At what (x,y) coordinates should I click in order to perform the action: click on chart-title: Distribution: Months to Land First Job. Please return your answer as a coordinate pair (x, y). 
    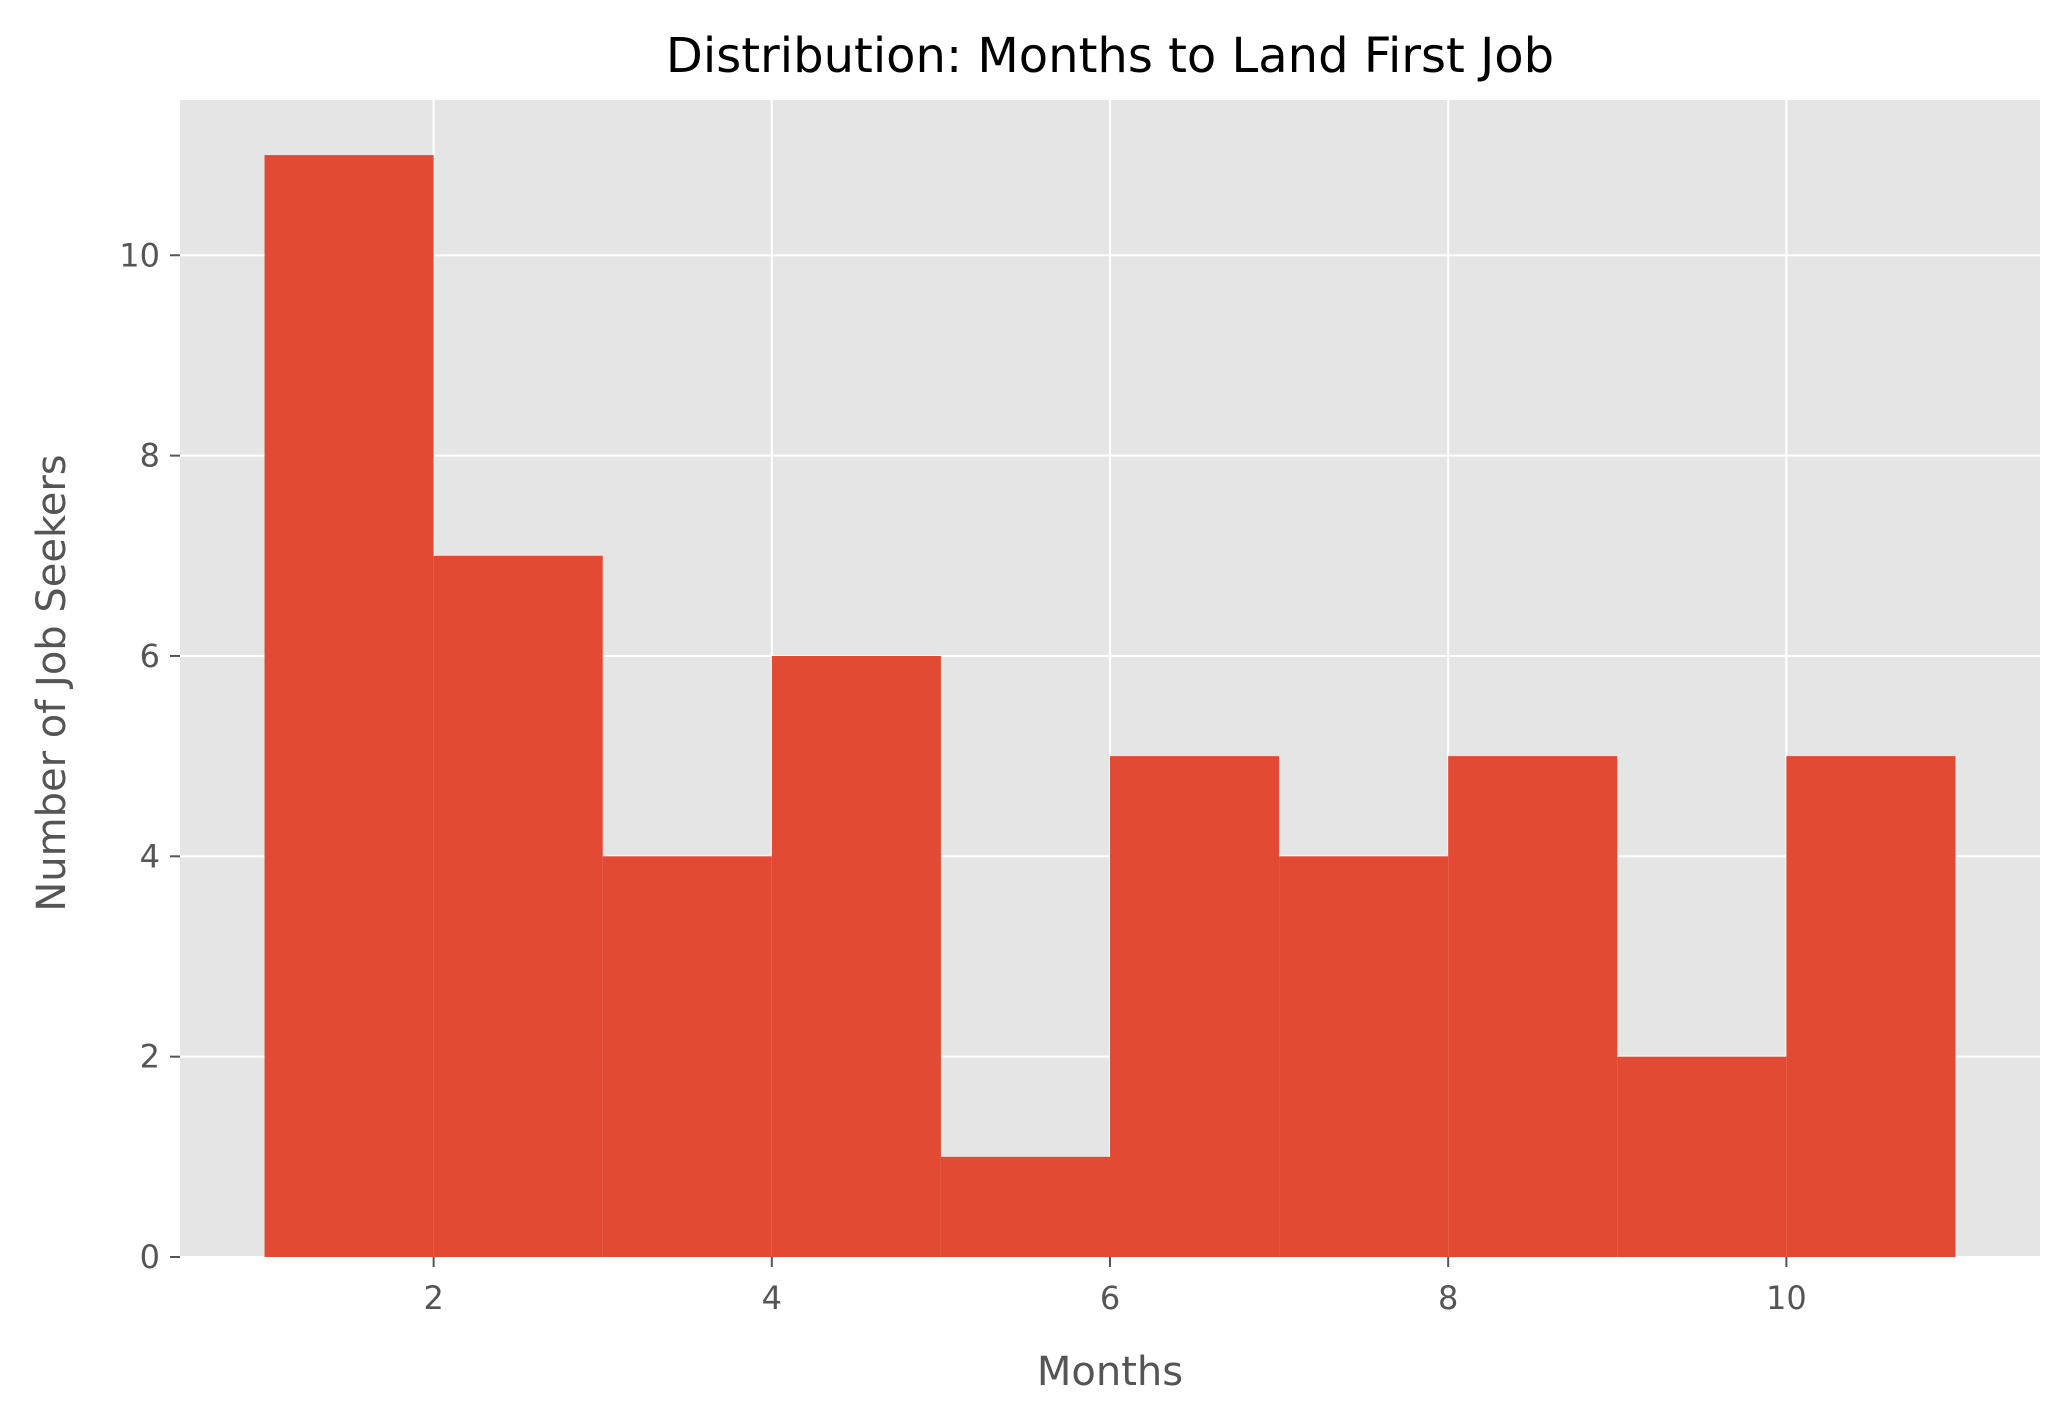
    Looking at the image, I should click on (1110, 56).